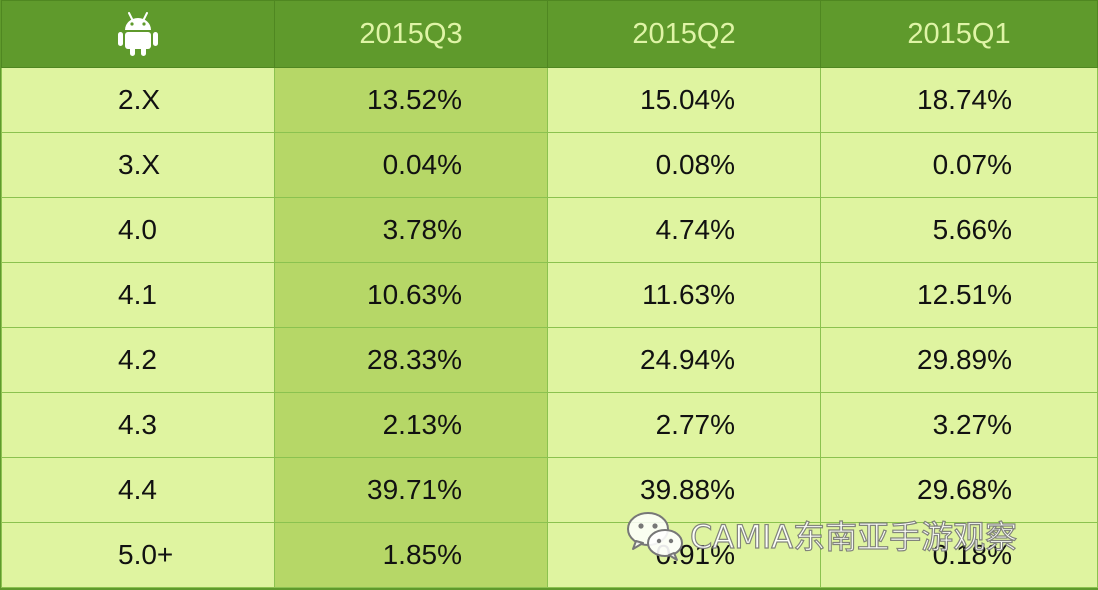 The width and height of the screenshot is (1098, 590). What do you see at coordinates (959, 360) in the screenshot?
I see `value-cell-2015q1: 29.89%` at bounding box center [959, 360].